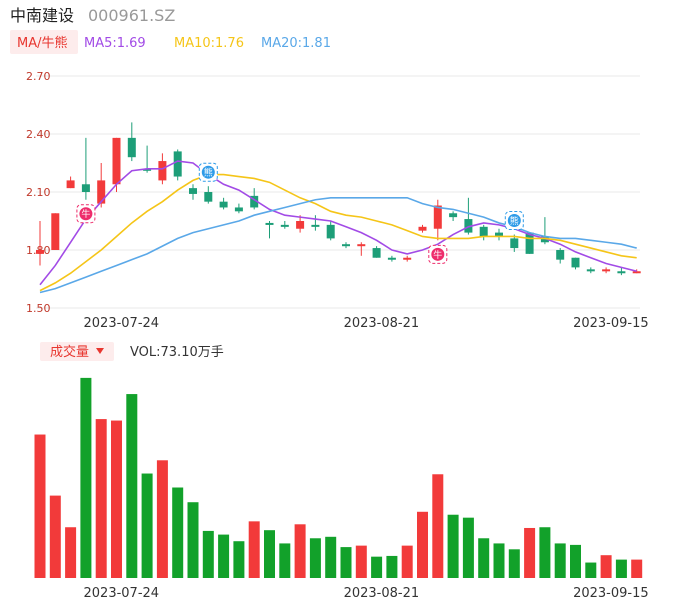 The image size is (686, 606). I want to click on volume-toggle-label: 成交量, so click(69, 352).